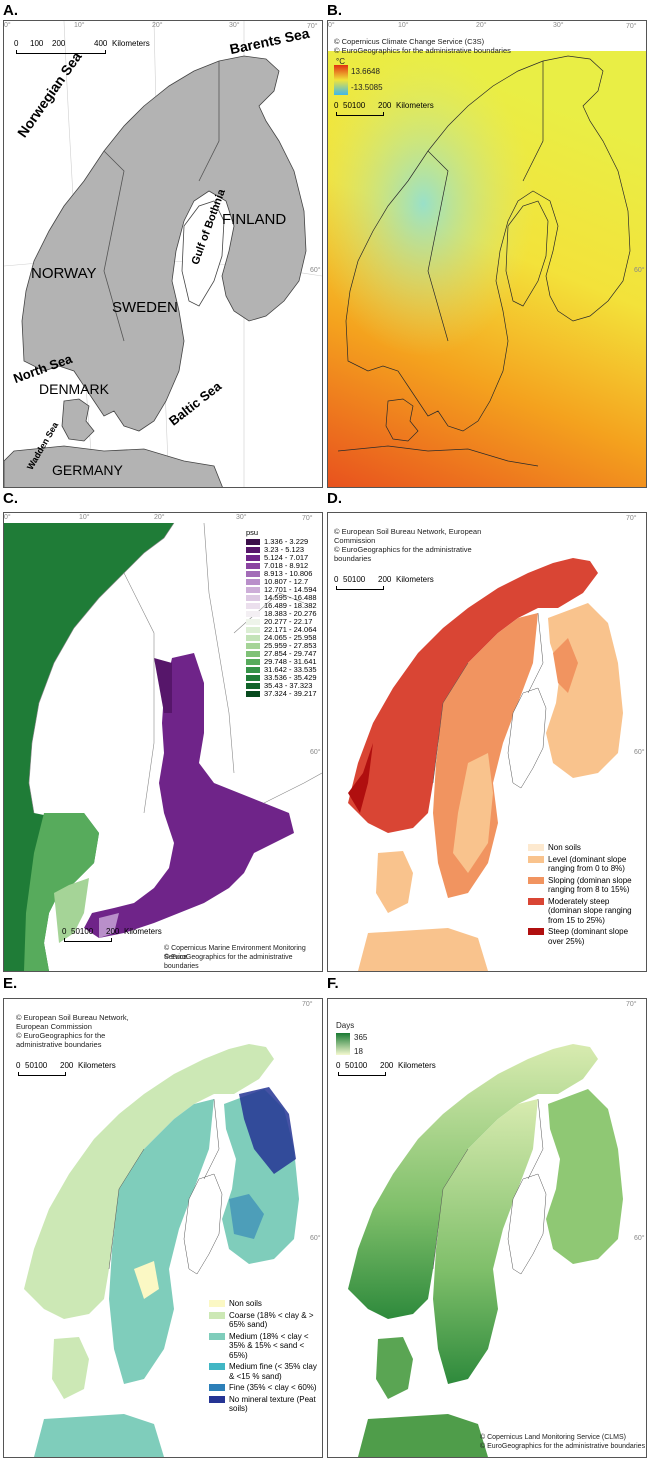 The width and height of the screenshot is (650, 1460). What do you see at coordinates (281, 678) in the screenshot?
I see `legend-item: 33.536 - 35.429` at bounding box center [281, 678].